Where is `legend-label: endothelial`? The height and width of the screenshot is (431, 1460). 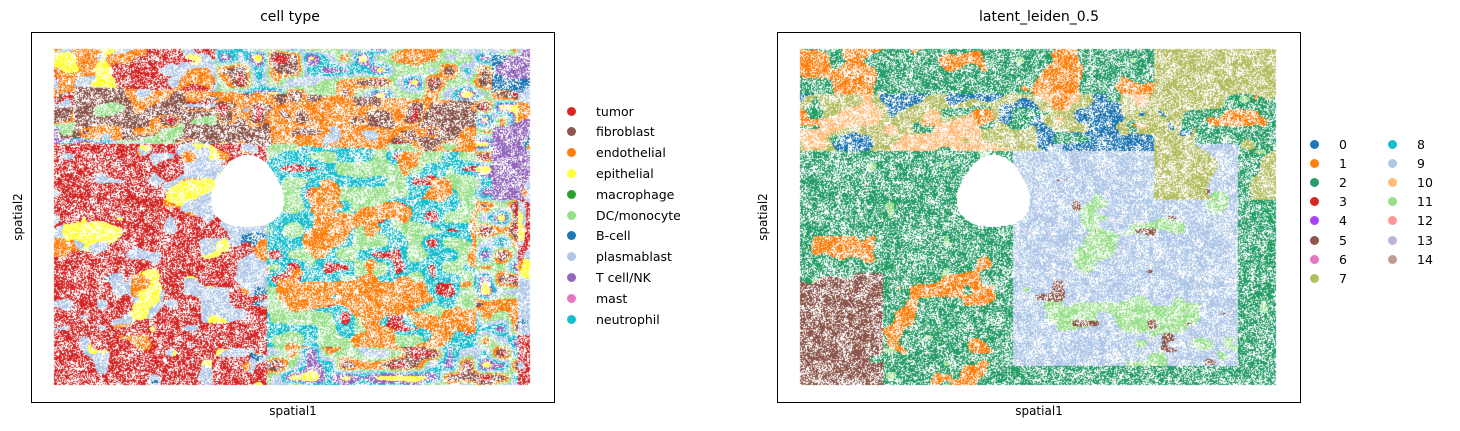
legend-label: endothelial is located at coordinates (631, 153).